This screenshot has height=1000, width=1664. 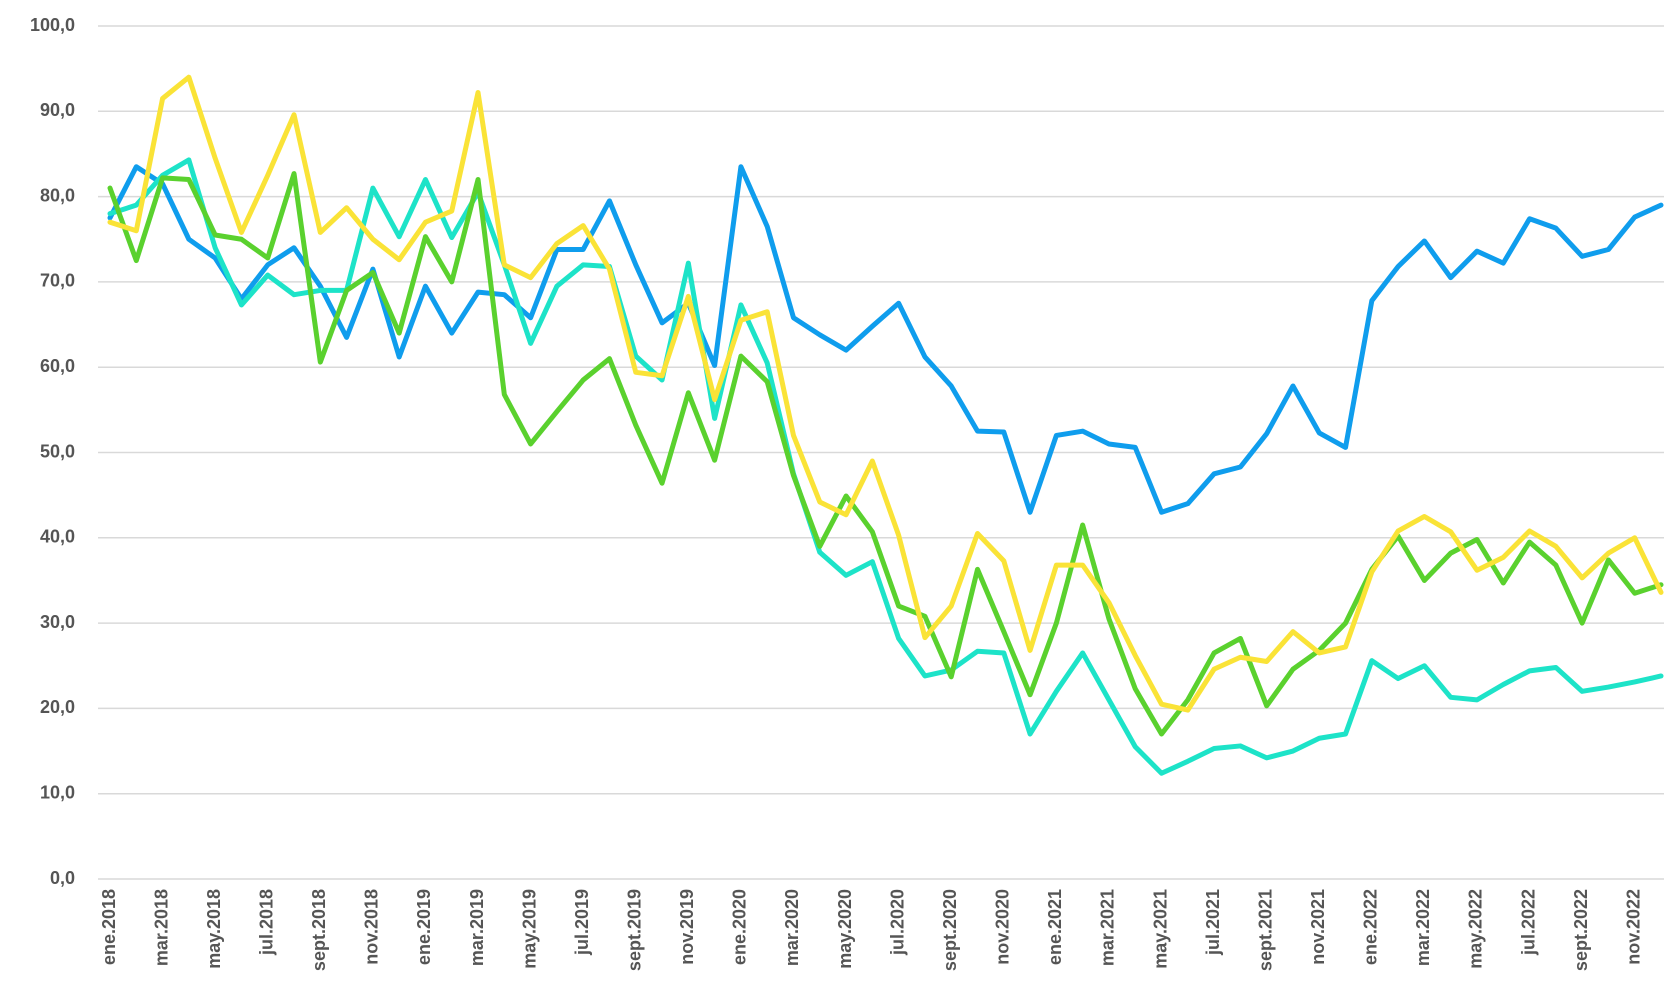 What do you see at coordinates (372, 927) in the screenshot?
I see `x-tick-label: nov.2018` at bounding box center [372, 927].